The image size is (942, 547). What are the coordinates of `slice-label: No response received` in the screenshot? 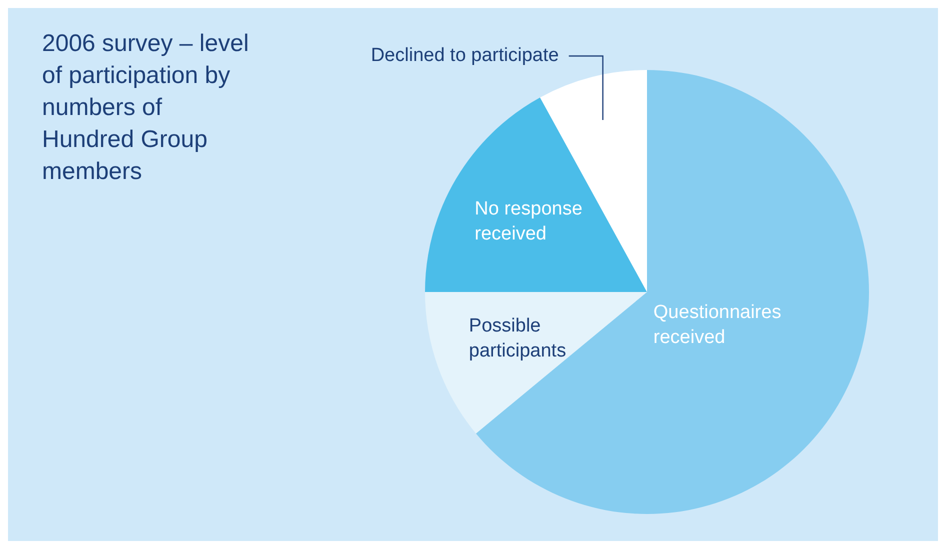 It's located at (528, 221).